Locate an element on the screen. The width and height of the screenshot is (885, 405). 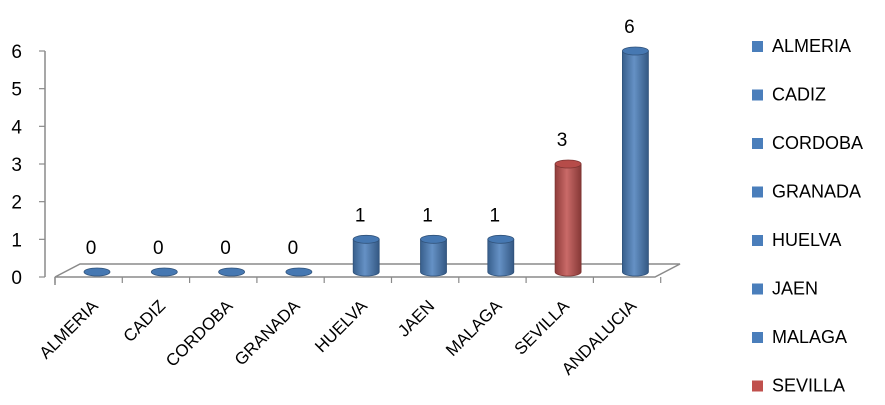
data-label: 6 is located at coordinates (629, 27).